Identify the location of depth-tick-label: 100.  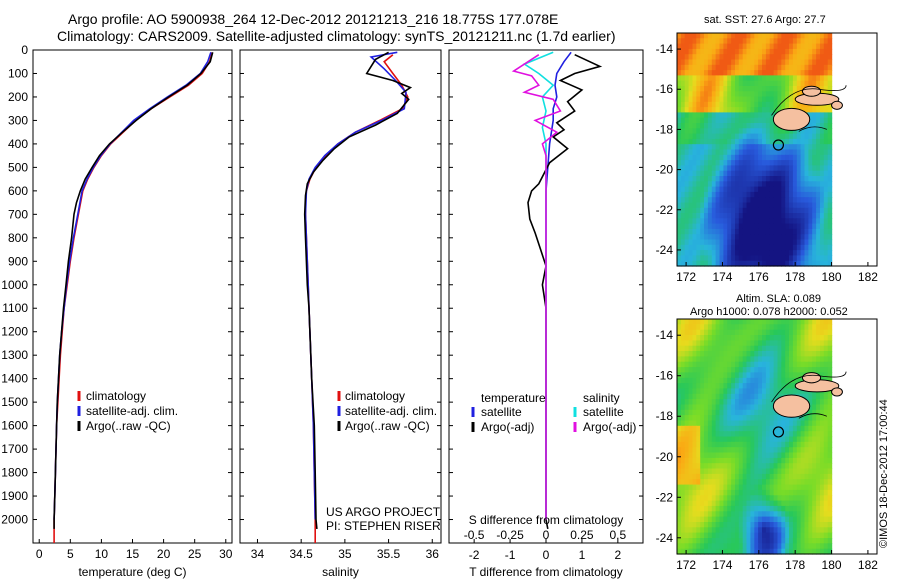
(18, 73).